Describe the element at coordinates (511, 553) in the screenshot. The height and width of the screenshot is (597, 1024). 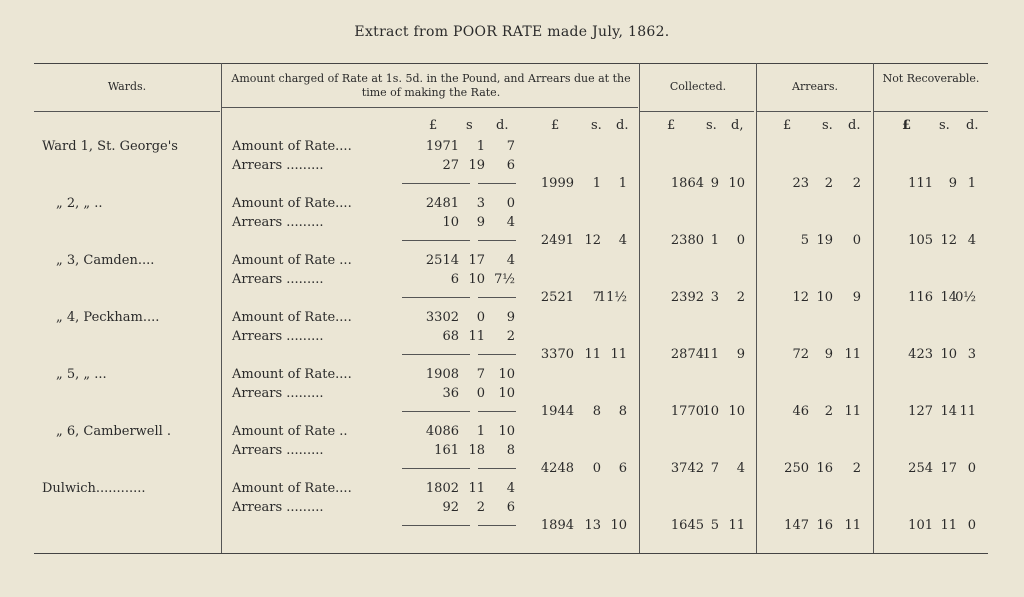
I see `table-bottom-rule` at that location.